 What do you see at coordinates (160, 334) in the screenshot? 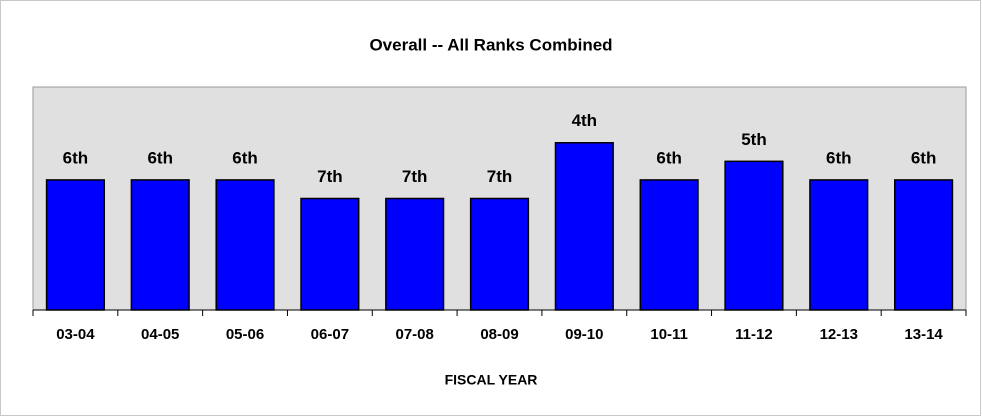
I see `x-tick-label: 04-05` at bounding box center [160, 334].